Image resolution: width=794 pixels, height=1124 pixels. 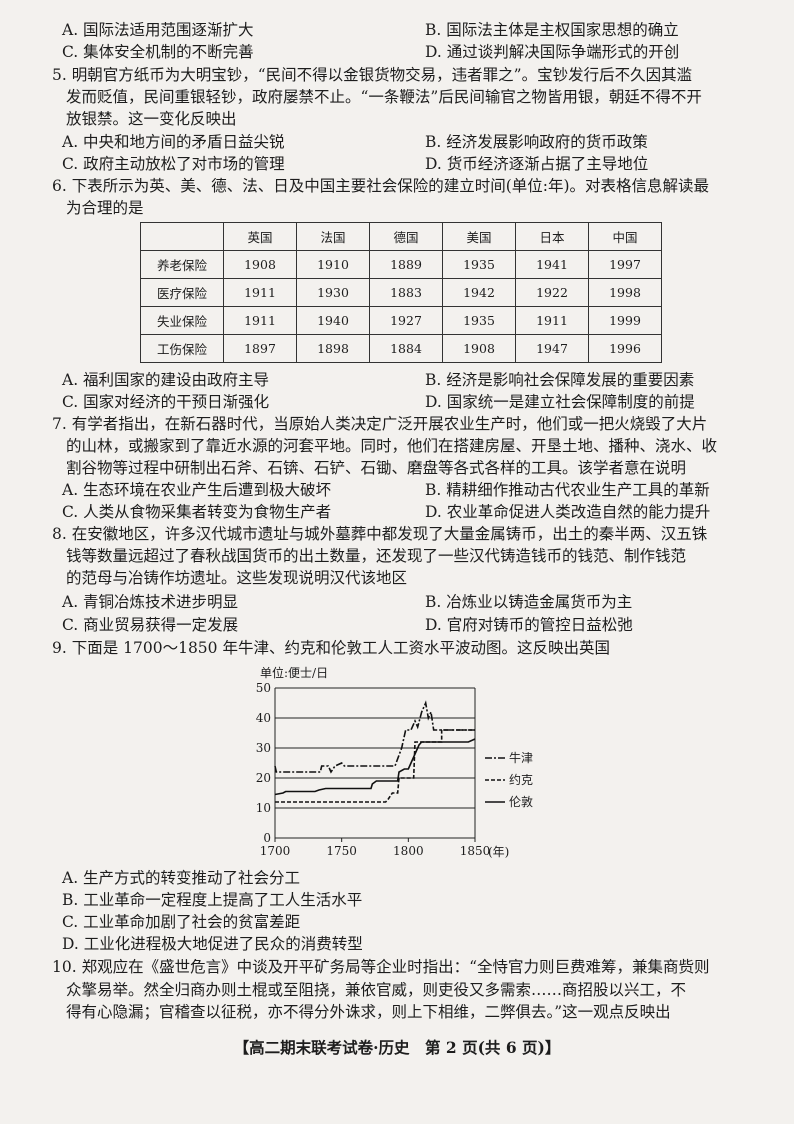 I want to click on table-cell: 工伤保险, so click(x=182, y=348).